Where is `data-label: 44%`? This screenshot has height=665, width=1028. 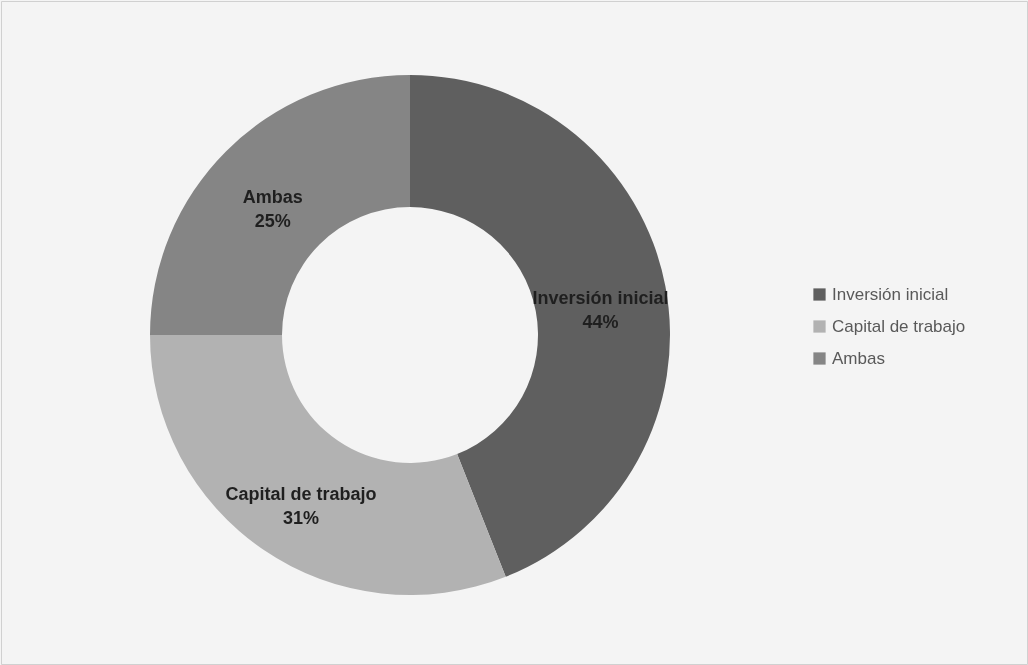
data-label: 44% is located at coordinates (600, 321).